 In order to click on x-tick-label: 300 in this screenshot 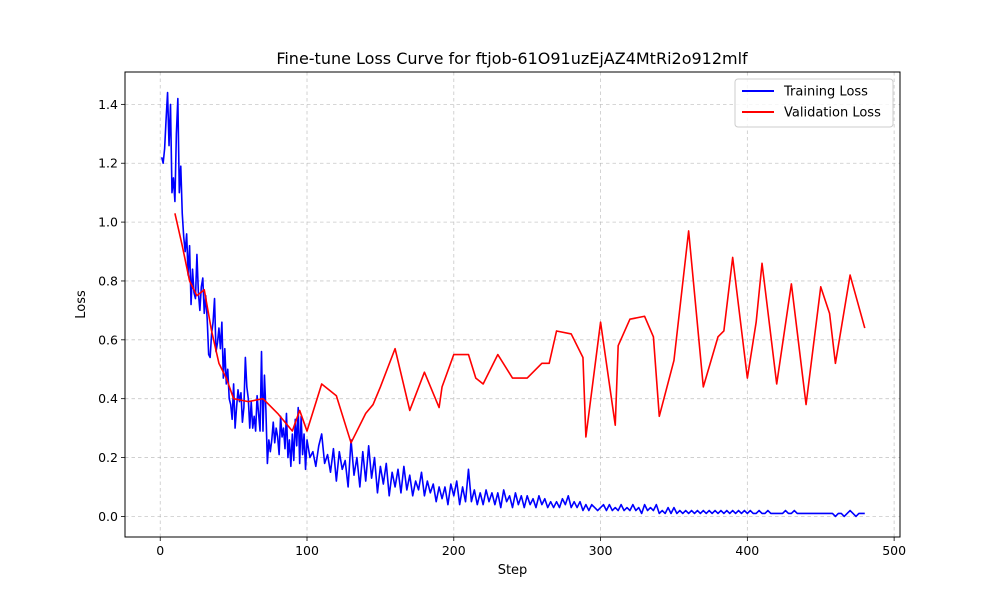, I will do `click(601, 550)`.